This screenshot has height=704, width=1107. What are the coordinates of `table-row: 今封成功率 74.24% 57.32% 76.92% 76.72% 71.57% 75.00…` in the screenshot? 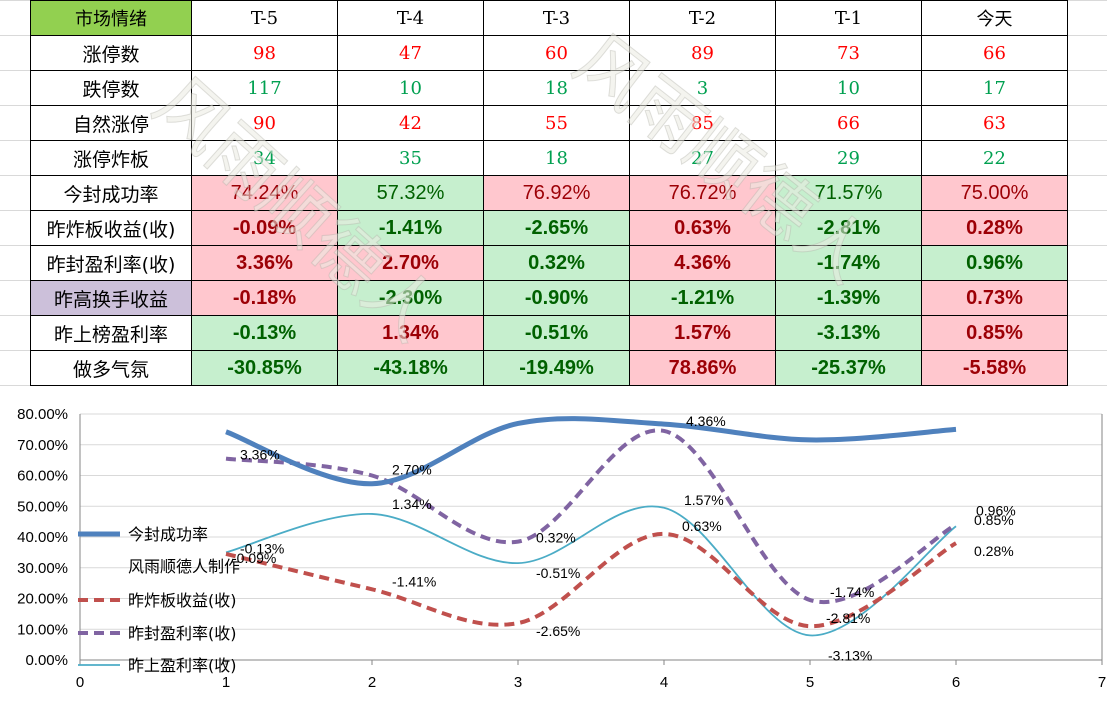 It's located at (549, 193).